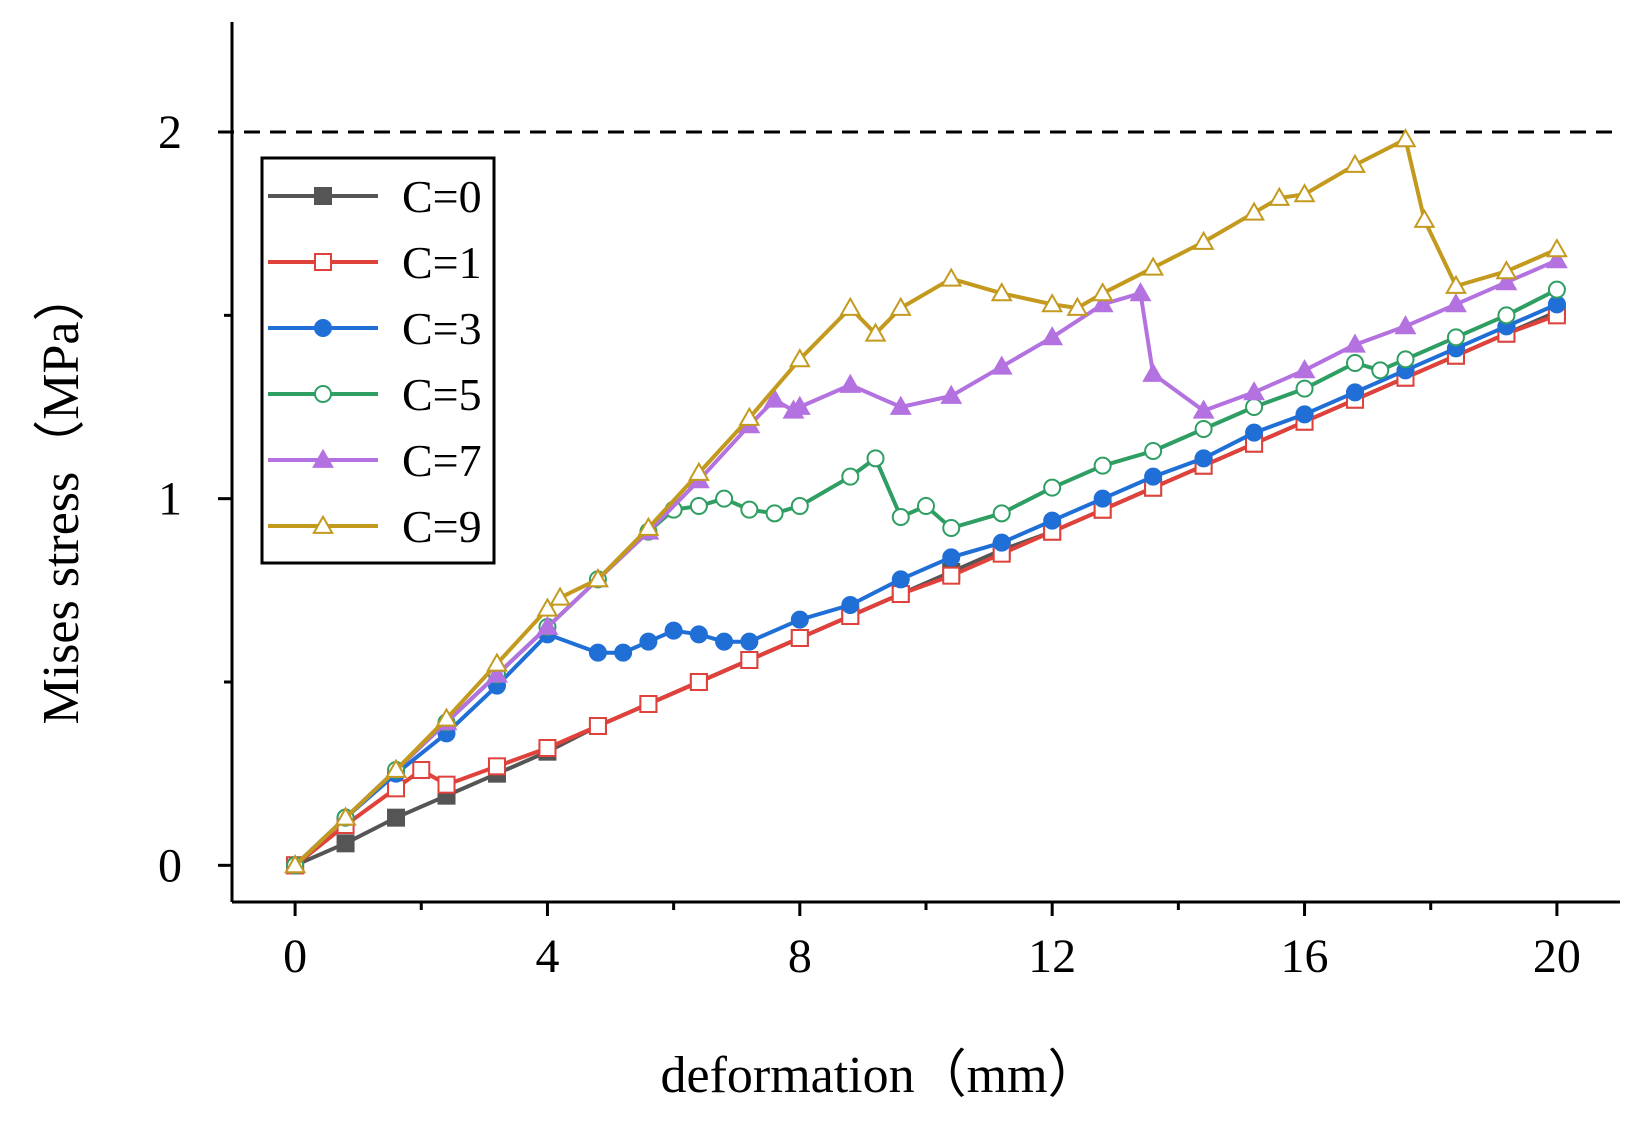 The image size is (1651, 1124). I want to click on legend-item: C=9, so click(375, 526).